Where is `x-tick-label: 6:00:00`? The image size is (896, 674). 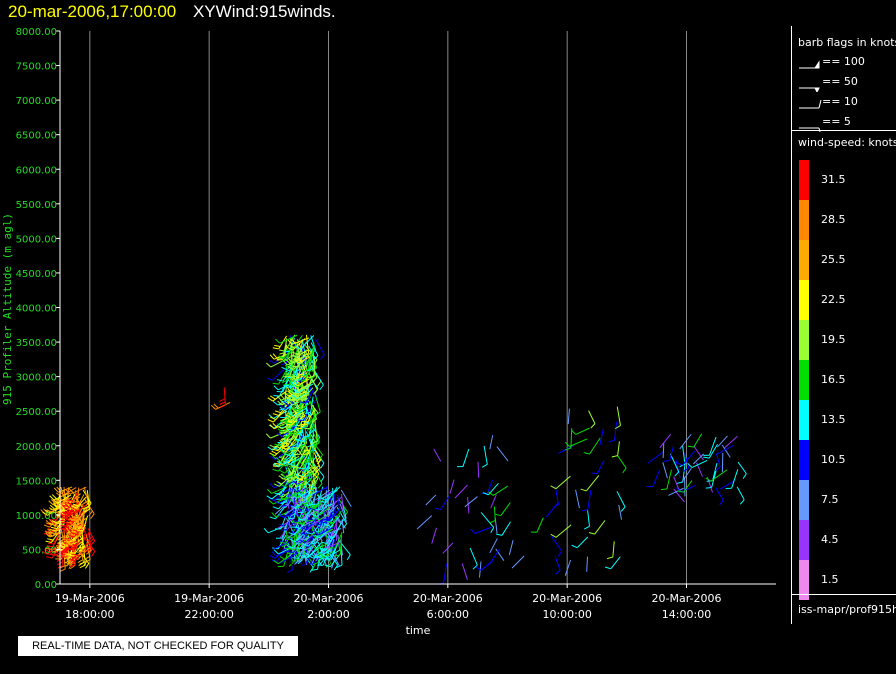 x-tick-label: 6:00:00 is located at coordinates (448, 614).